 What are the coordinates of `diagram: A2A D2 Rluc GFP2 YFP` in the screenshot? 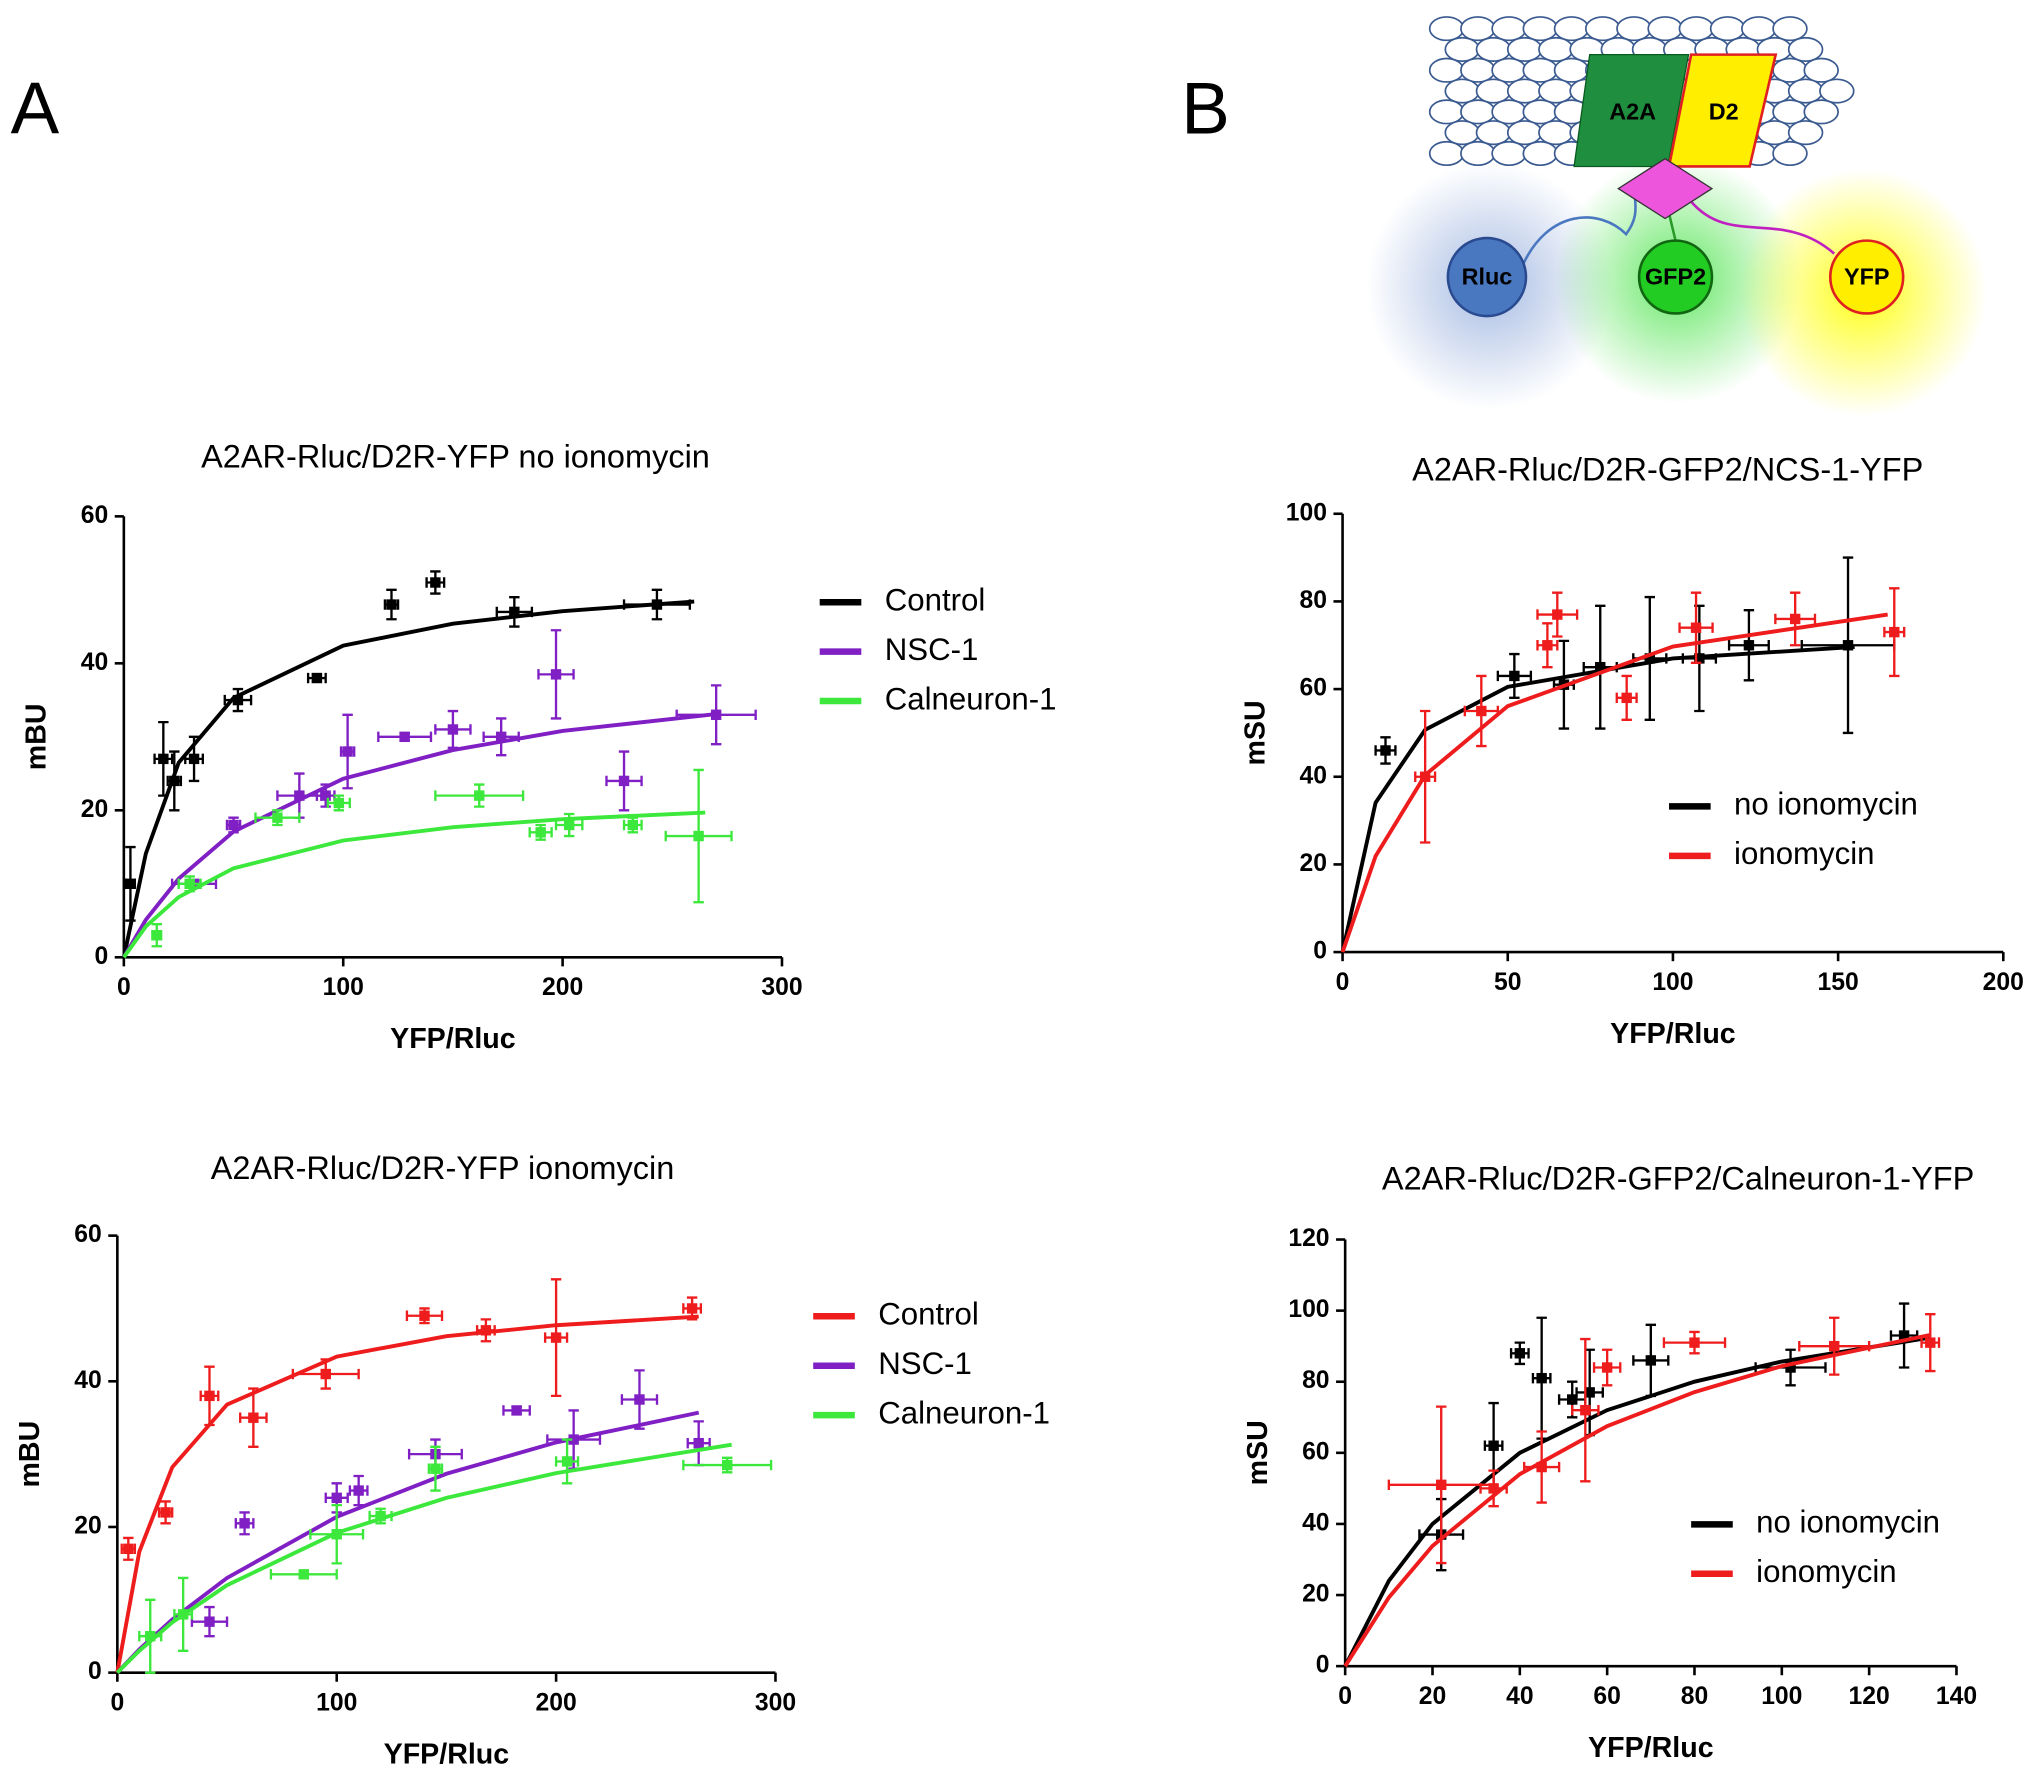 It's located at (1676, 216).